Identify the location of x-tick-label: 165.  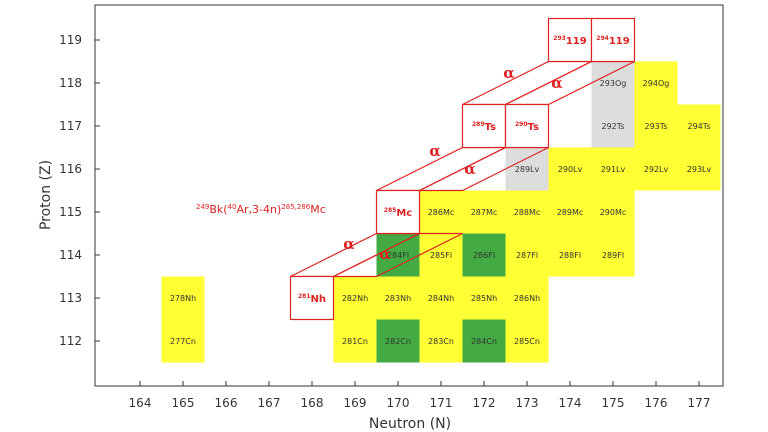
(183, 403).